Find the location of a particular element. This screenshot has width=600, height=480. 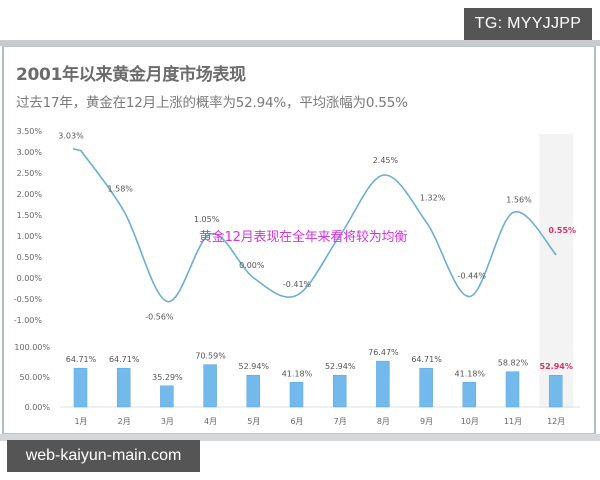

bar-y-tick: 100.00% is located at coordinates (32, 347).